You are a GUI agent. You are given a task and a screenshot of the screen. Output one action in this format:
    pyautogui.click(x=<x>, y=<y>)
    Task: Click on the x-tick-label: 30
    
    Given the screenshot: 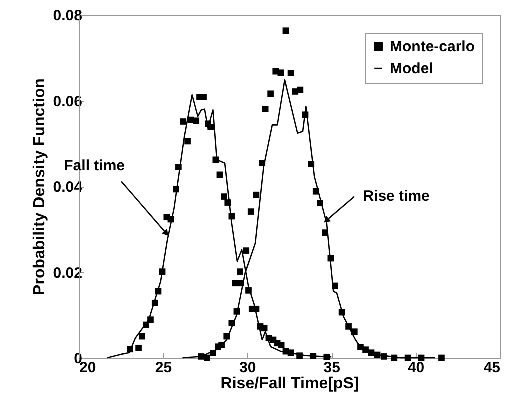 What is the action you would take?
    pyautogui.click(x=248, y=368)
    